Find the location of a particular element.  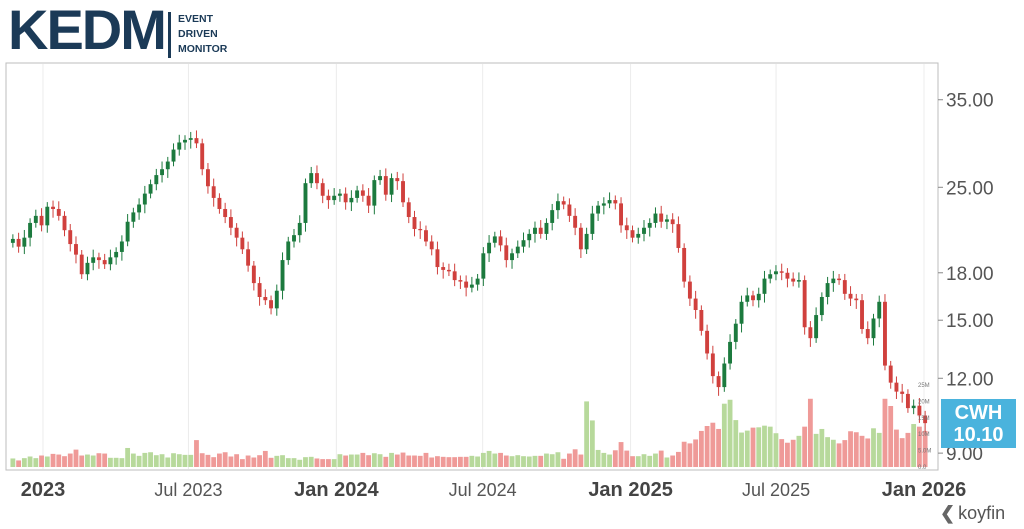

x-tick-label: Jul 2024 is located at coordinates (483, 490).